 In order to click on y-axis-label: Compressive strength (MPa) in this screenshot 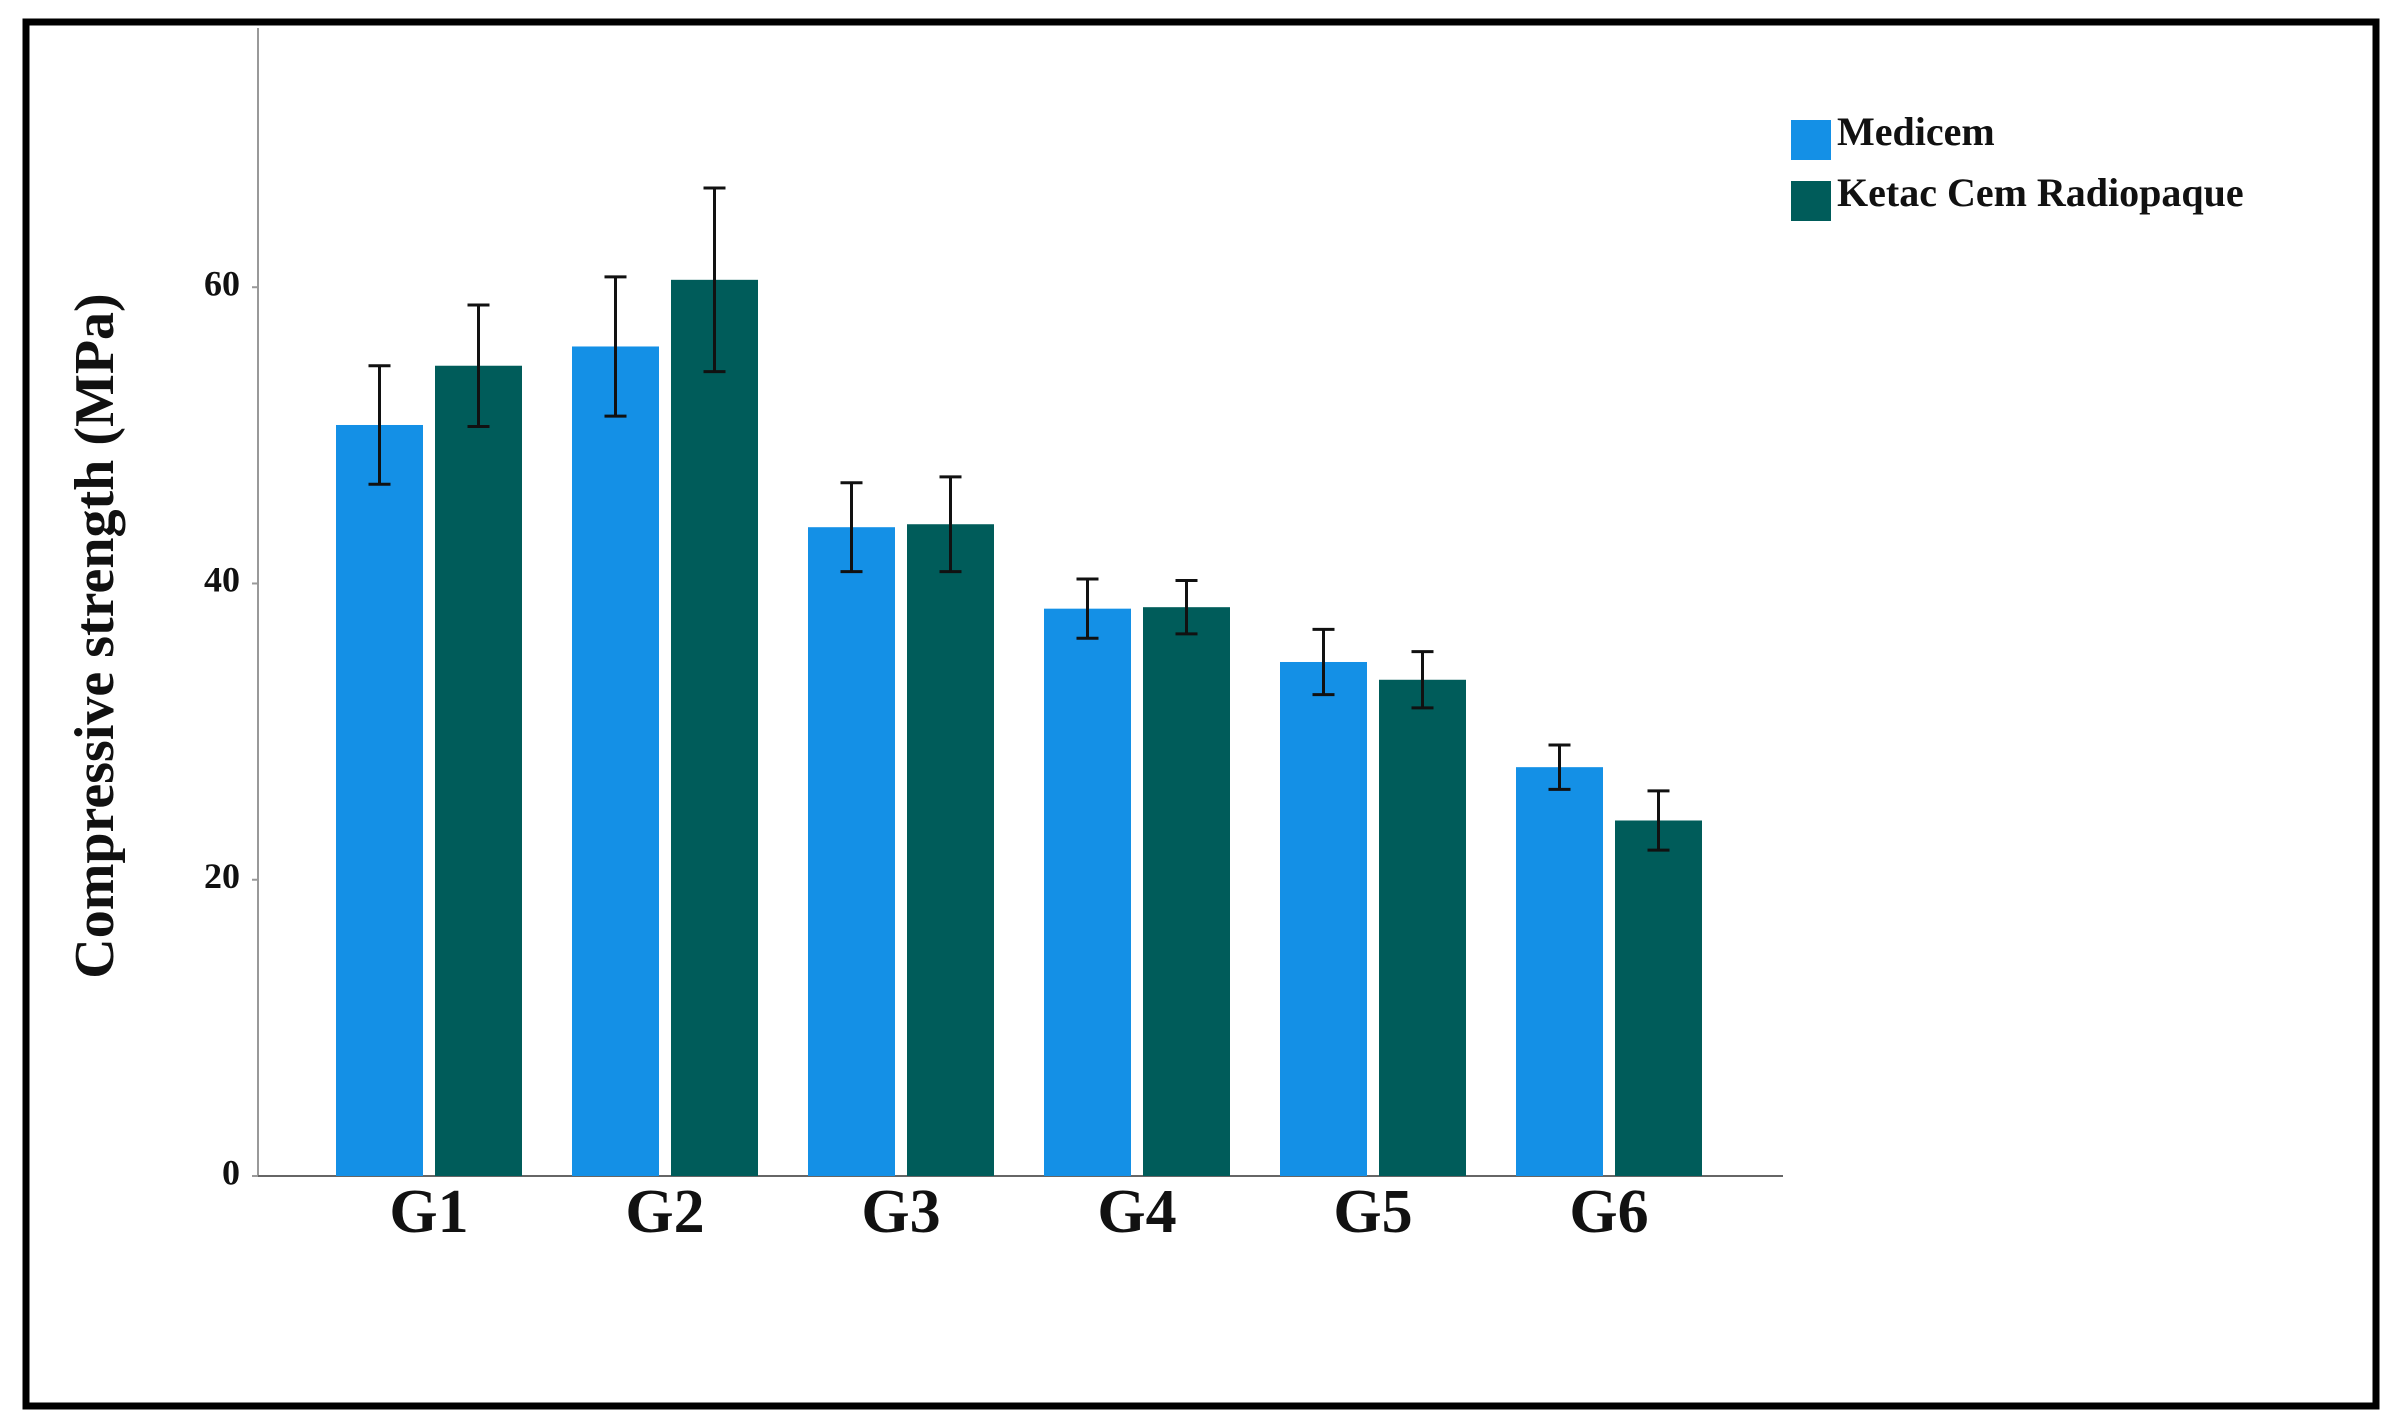, I will do `click(95, 635)`.